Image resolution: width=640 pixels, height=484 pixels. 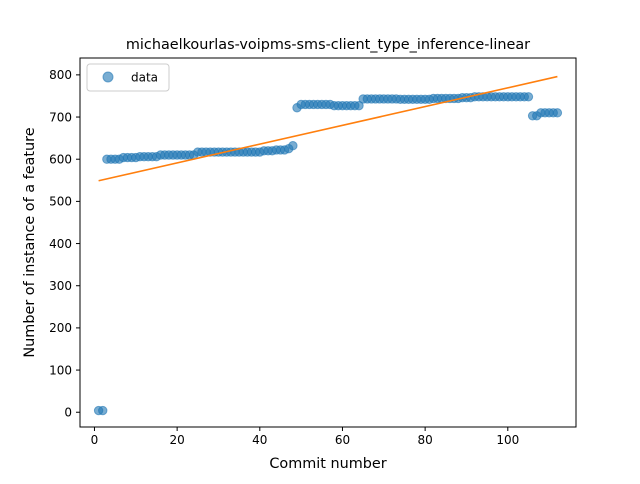 What do you see at coordinates (30, 242) in the screenshot?
I see `y-axis-label: Number of instance of a feature` at bounding box center [30, 242].